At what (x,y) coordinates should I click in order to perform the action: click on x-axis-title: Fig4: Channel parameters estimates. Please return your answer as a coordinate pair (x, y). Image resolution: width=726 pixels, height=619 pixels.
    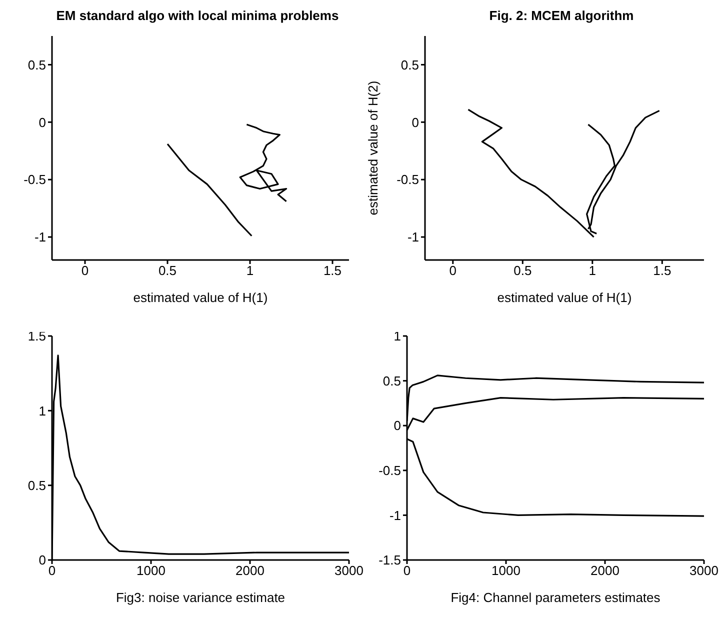
    Looking at the image, I should click on (555, 597).